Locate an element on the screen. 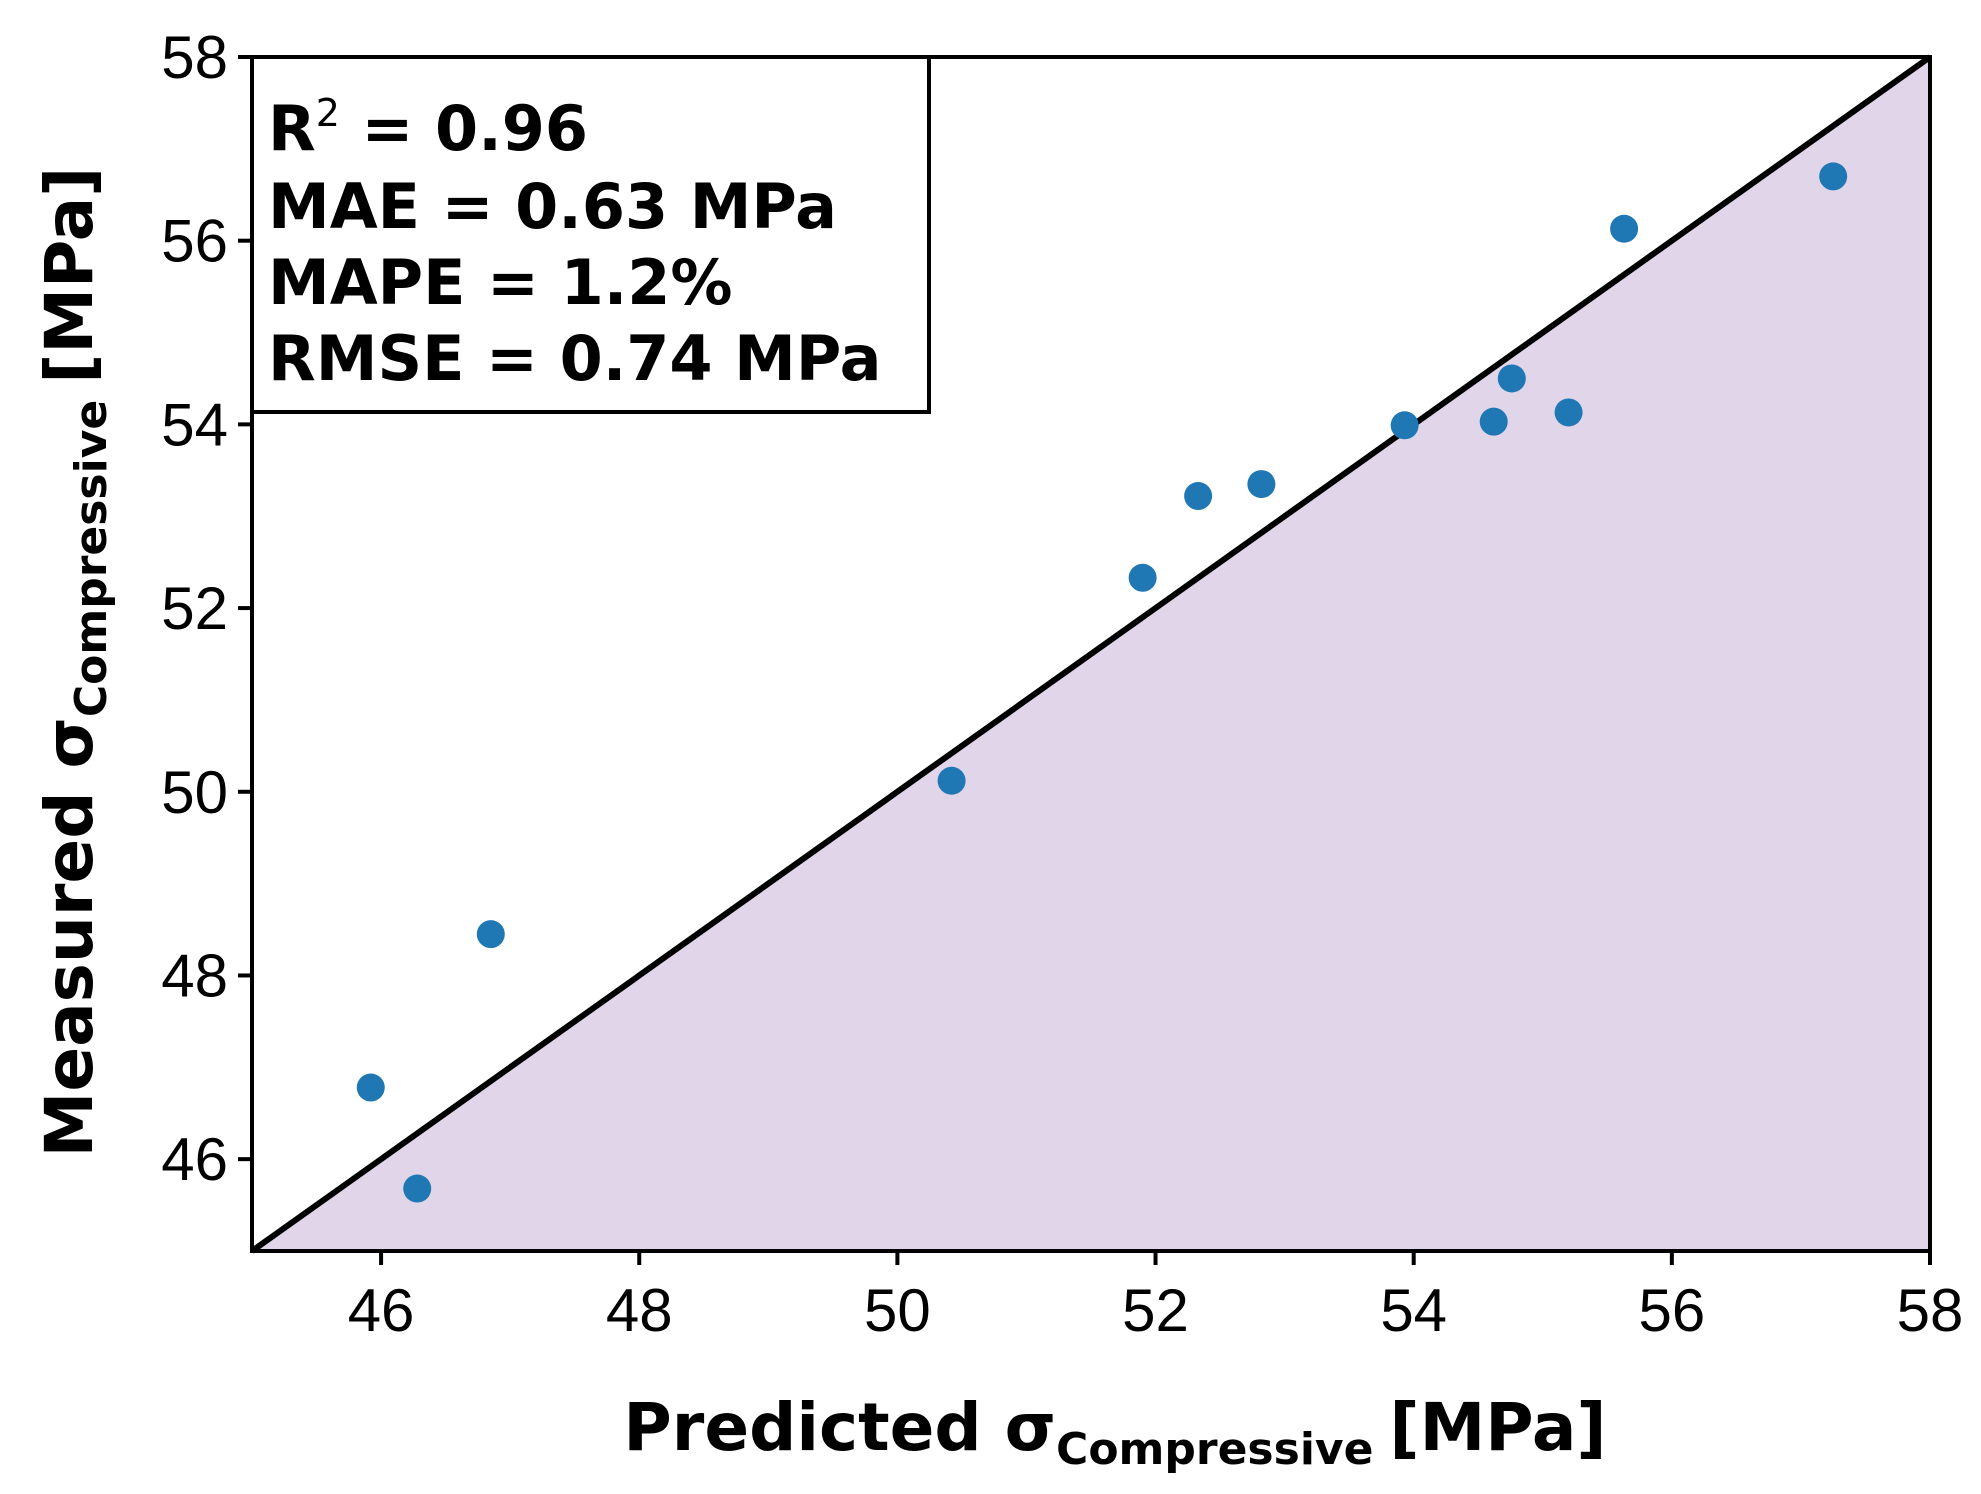 The width and height of the screenshot is (1981, 1494). x-tick-label: 48 is located at coordinates (639, 1310).